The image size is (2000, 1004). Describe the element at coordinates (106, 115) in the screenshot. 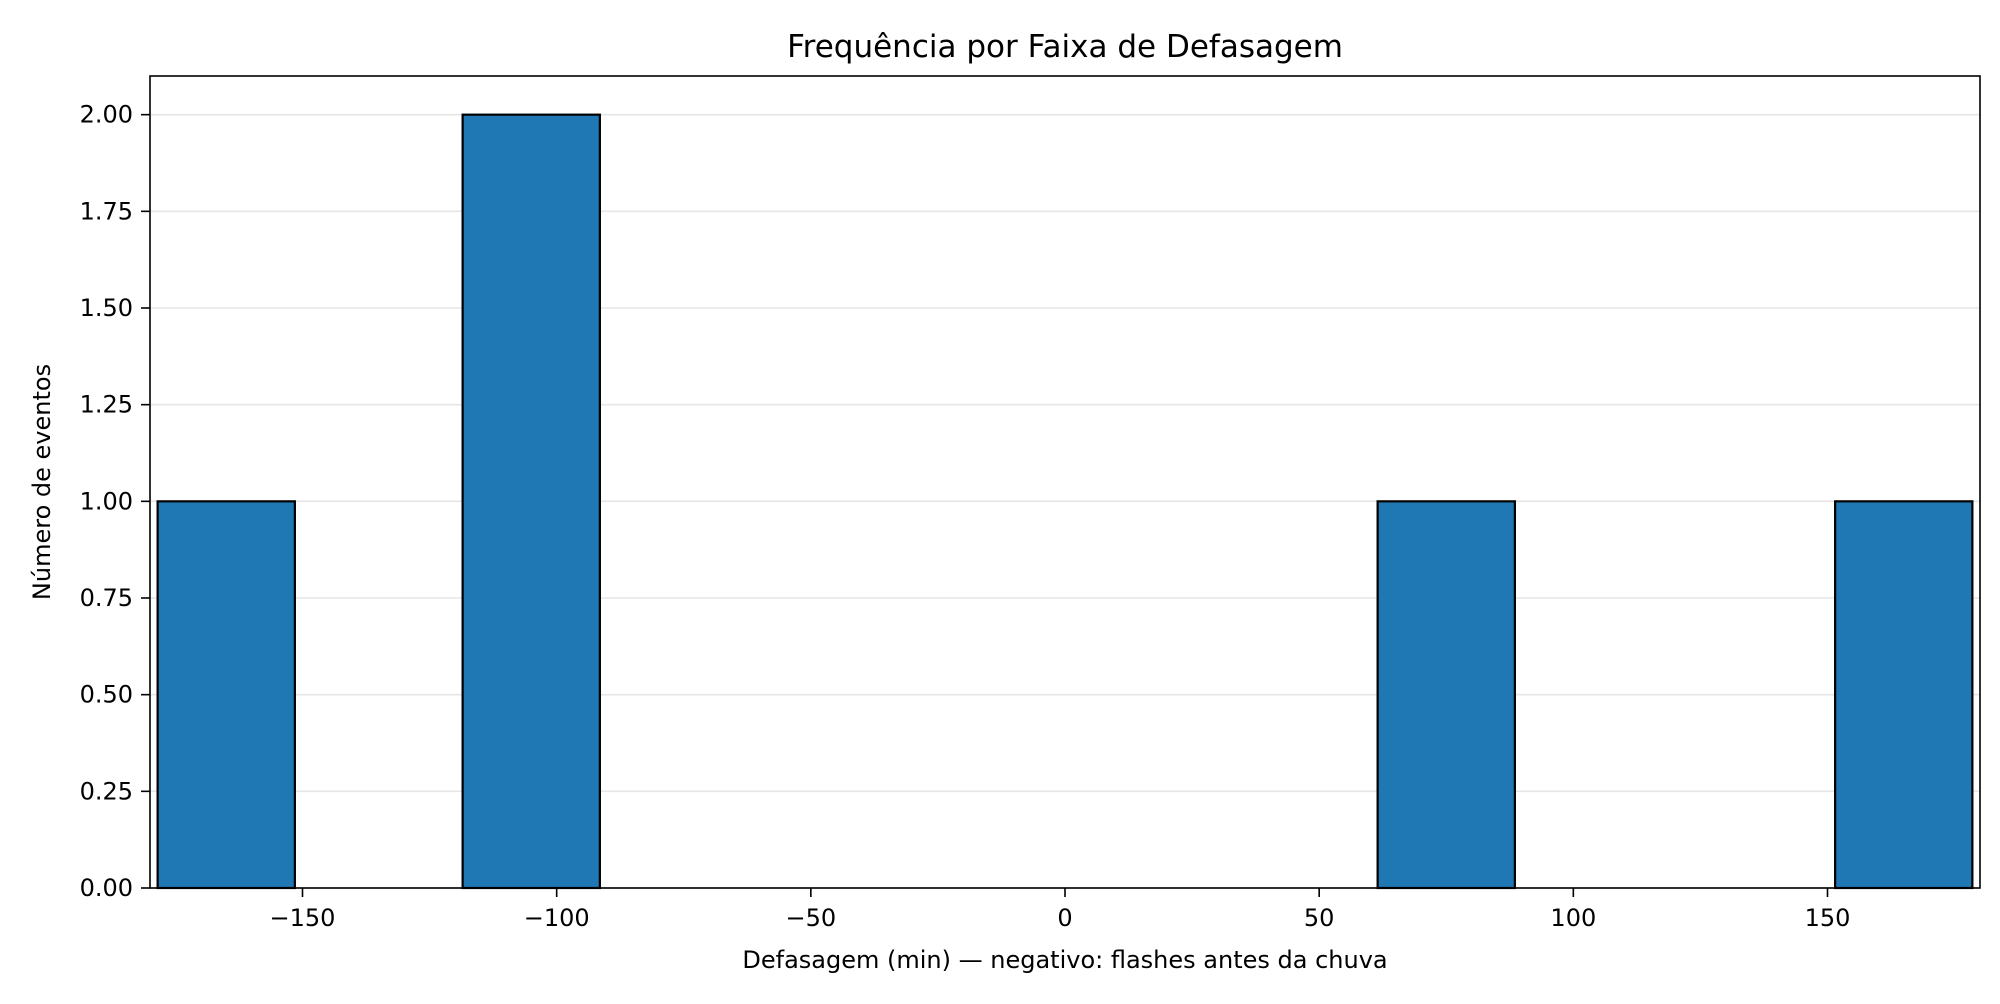

I see `y-tick-label: 2.00` at that location.